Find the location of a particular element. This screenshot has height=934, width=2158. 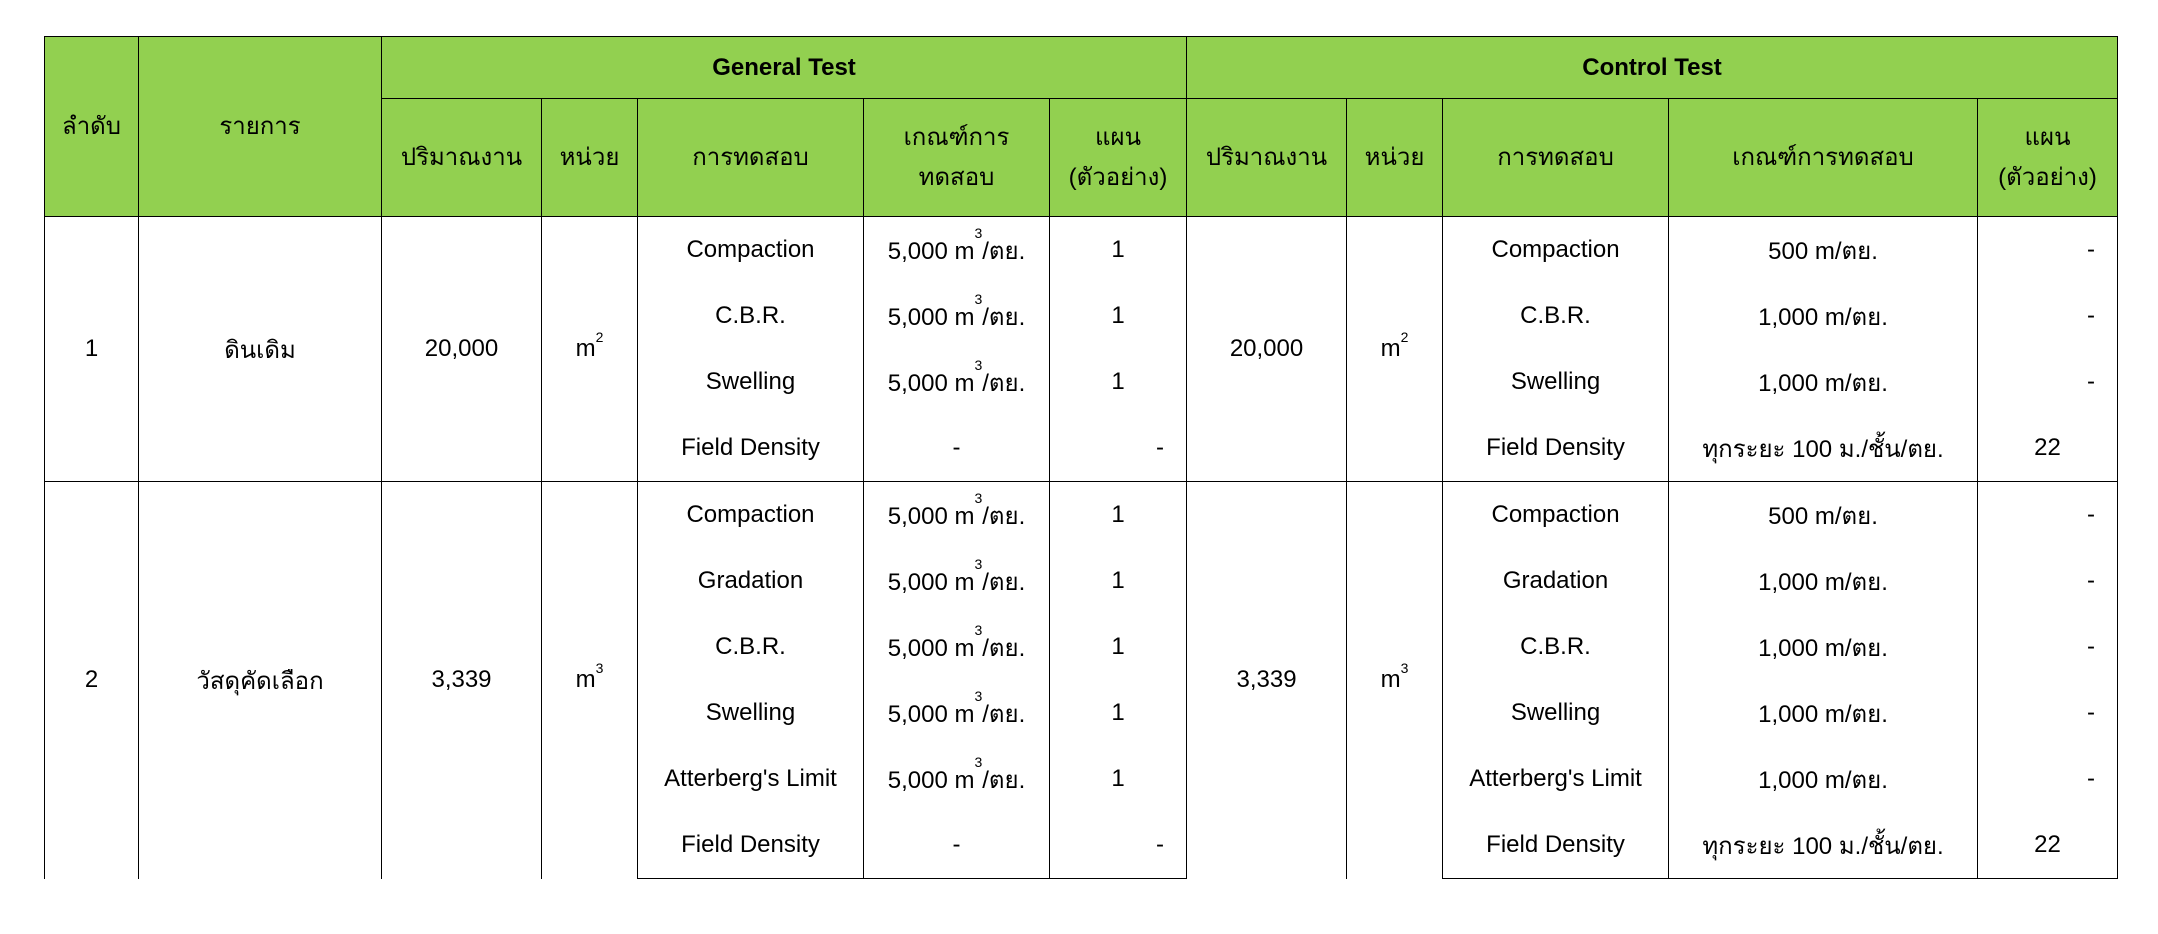

header-general-test-name: การทดสอบ is located at coordinates (750, 157).